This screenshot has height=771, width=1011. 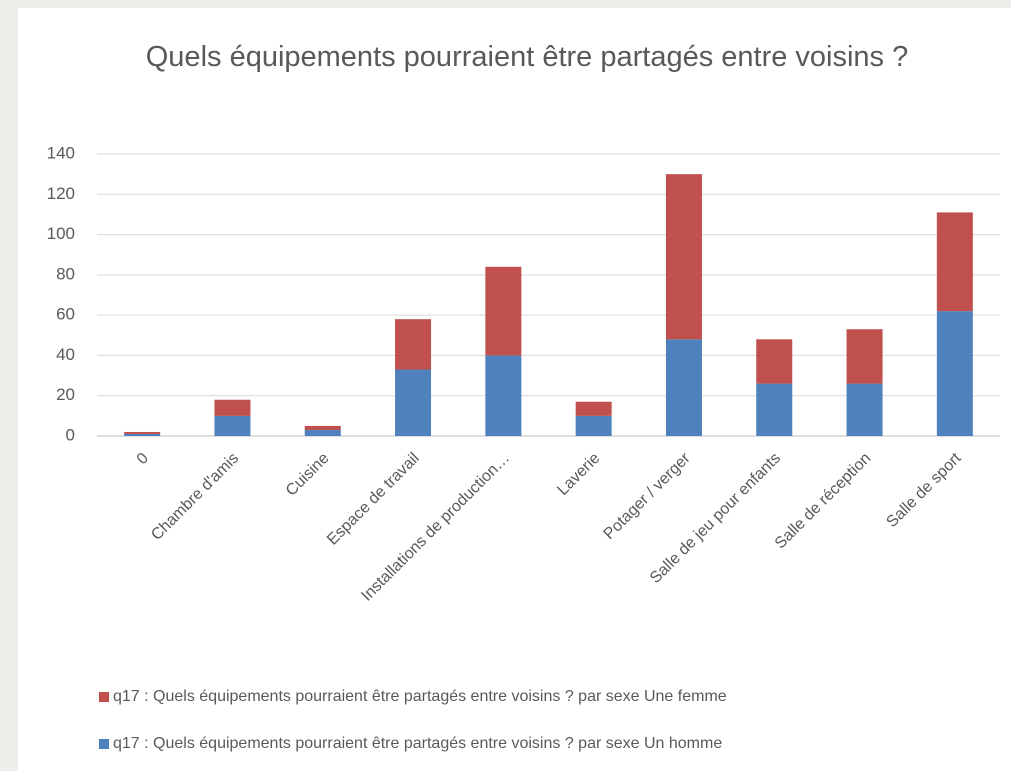 What do you see at coordinates (70, 434) in the screenshot?
I see `y-tick-label: 0` at bounding box center [70, 434].